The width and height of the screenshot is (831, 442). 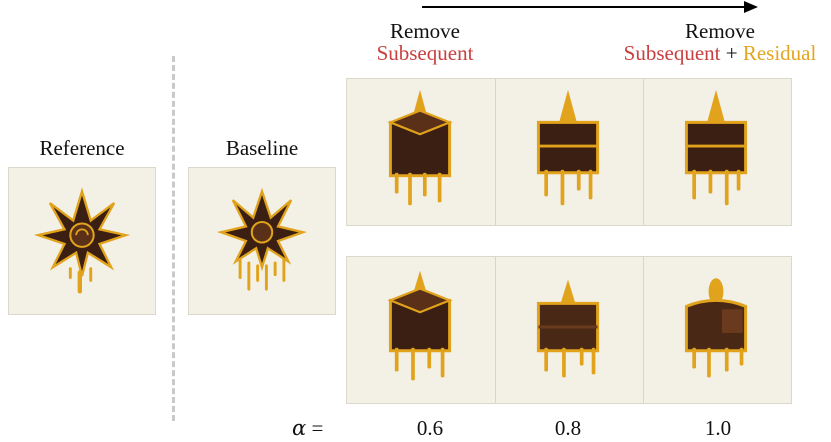 I want to click on chocolate-flower-icon, so click(x=82, y=240).